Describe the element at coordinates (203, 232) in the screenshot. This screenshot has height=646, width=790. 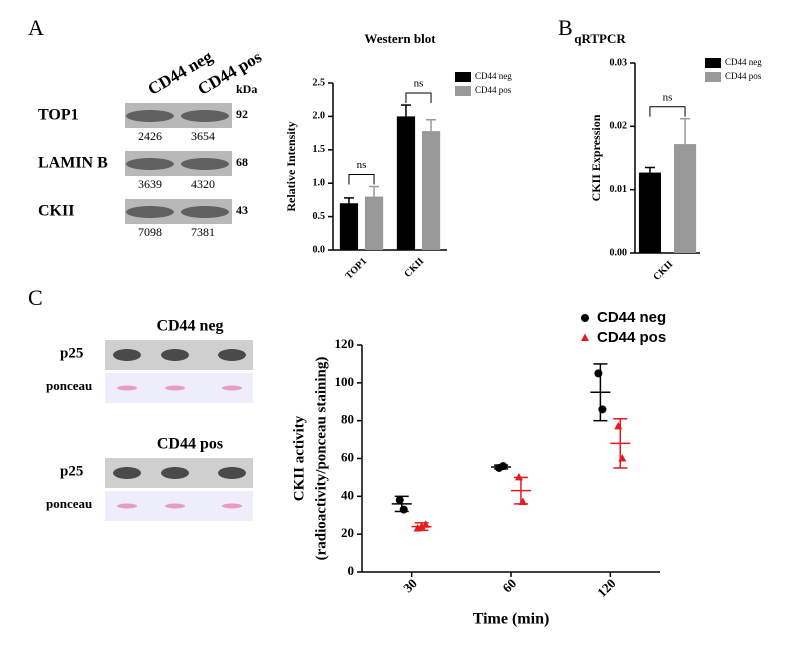
I see `band-quant: 7381` at that location.